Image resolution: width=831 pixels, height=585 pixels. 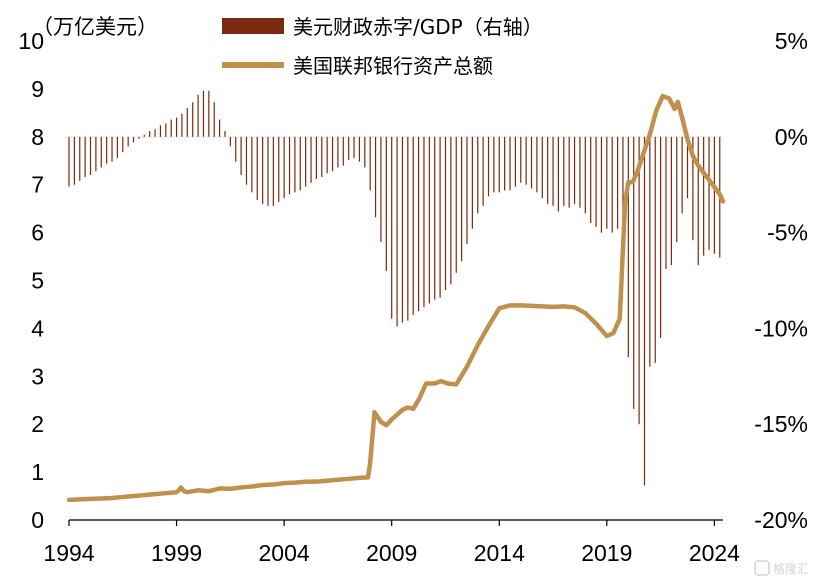 I want to click on right-axis-ticks: -20% -15% -10% -5% 0% 5%, so click(x=781, y=280).